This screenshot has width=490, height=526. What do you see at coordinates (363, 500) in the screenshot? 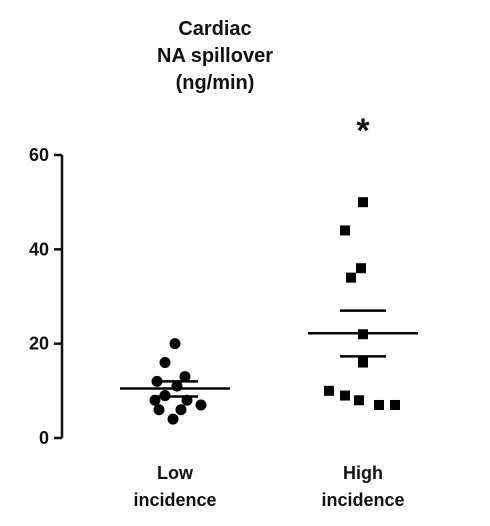
I see `category-label-high-line-2: incidence` at bounding box center [363, 500].